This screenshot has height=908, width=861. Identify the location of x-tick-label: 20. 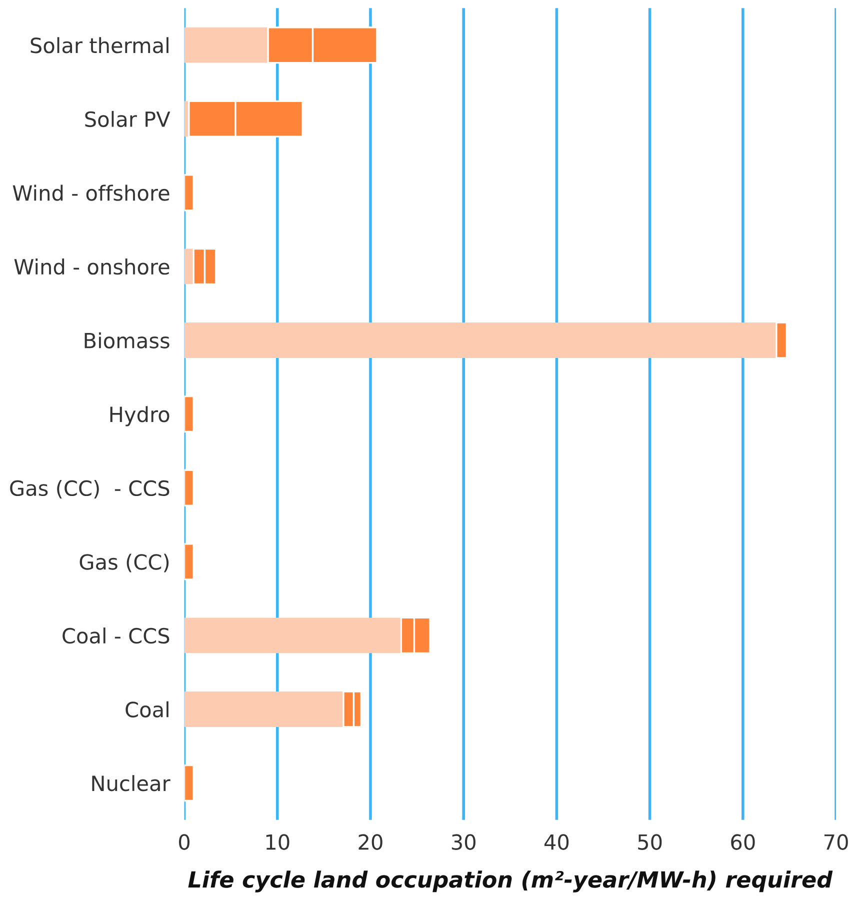
(370, 842).